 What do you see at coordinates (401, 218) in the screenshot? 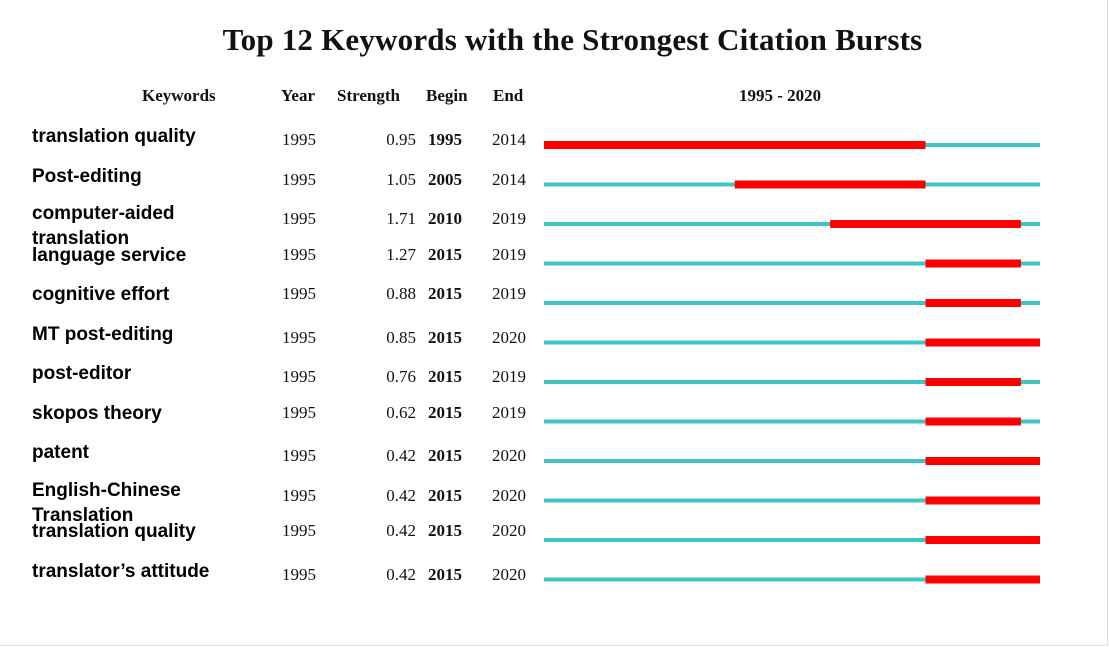
I see `strength-value: 1.71` at bounding box center [401, 218].